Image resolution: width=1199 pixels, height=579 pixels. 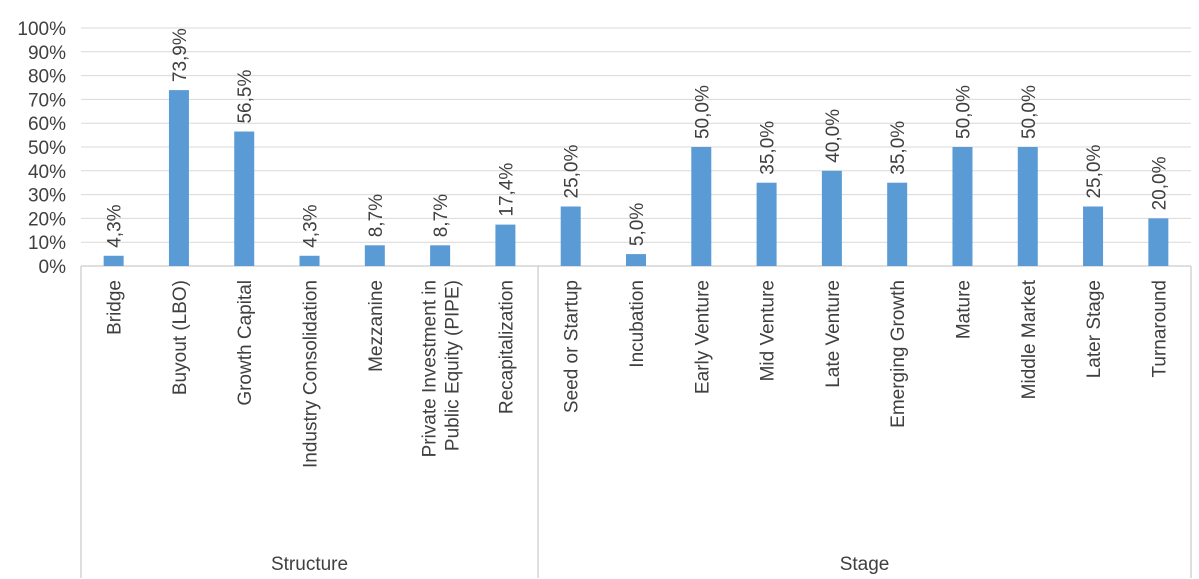 I want to click on x-tick-label: Mezzanine, so click(x=376, y=326).